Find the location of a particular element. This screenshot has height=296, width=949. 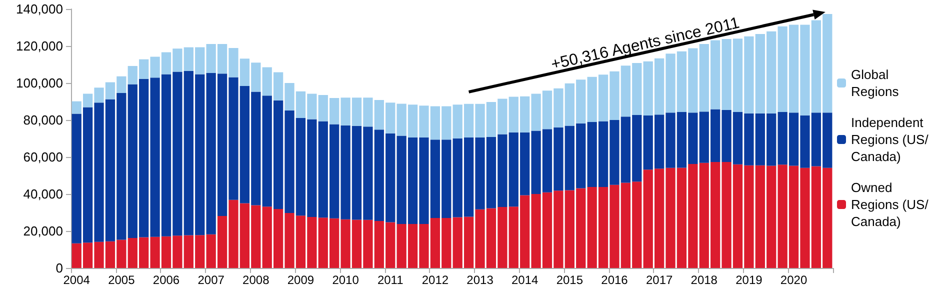

y-tick-label: 20,000 is located at coordinates (43, 231).